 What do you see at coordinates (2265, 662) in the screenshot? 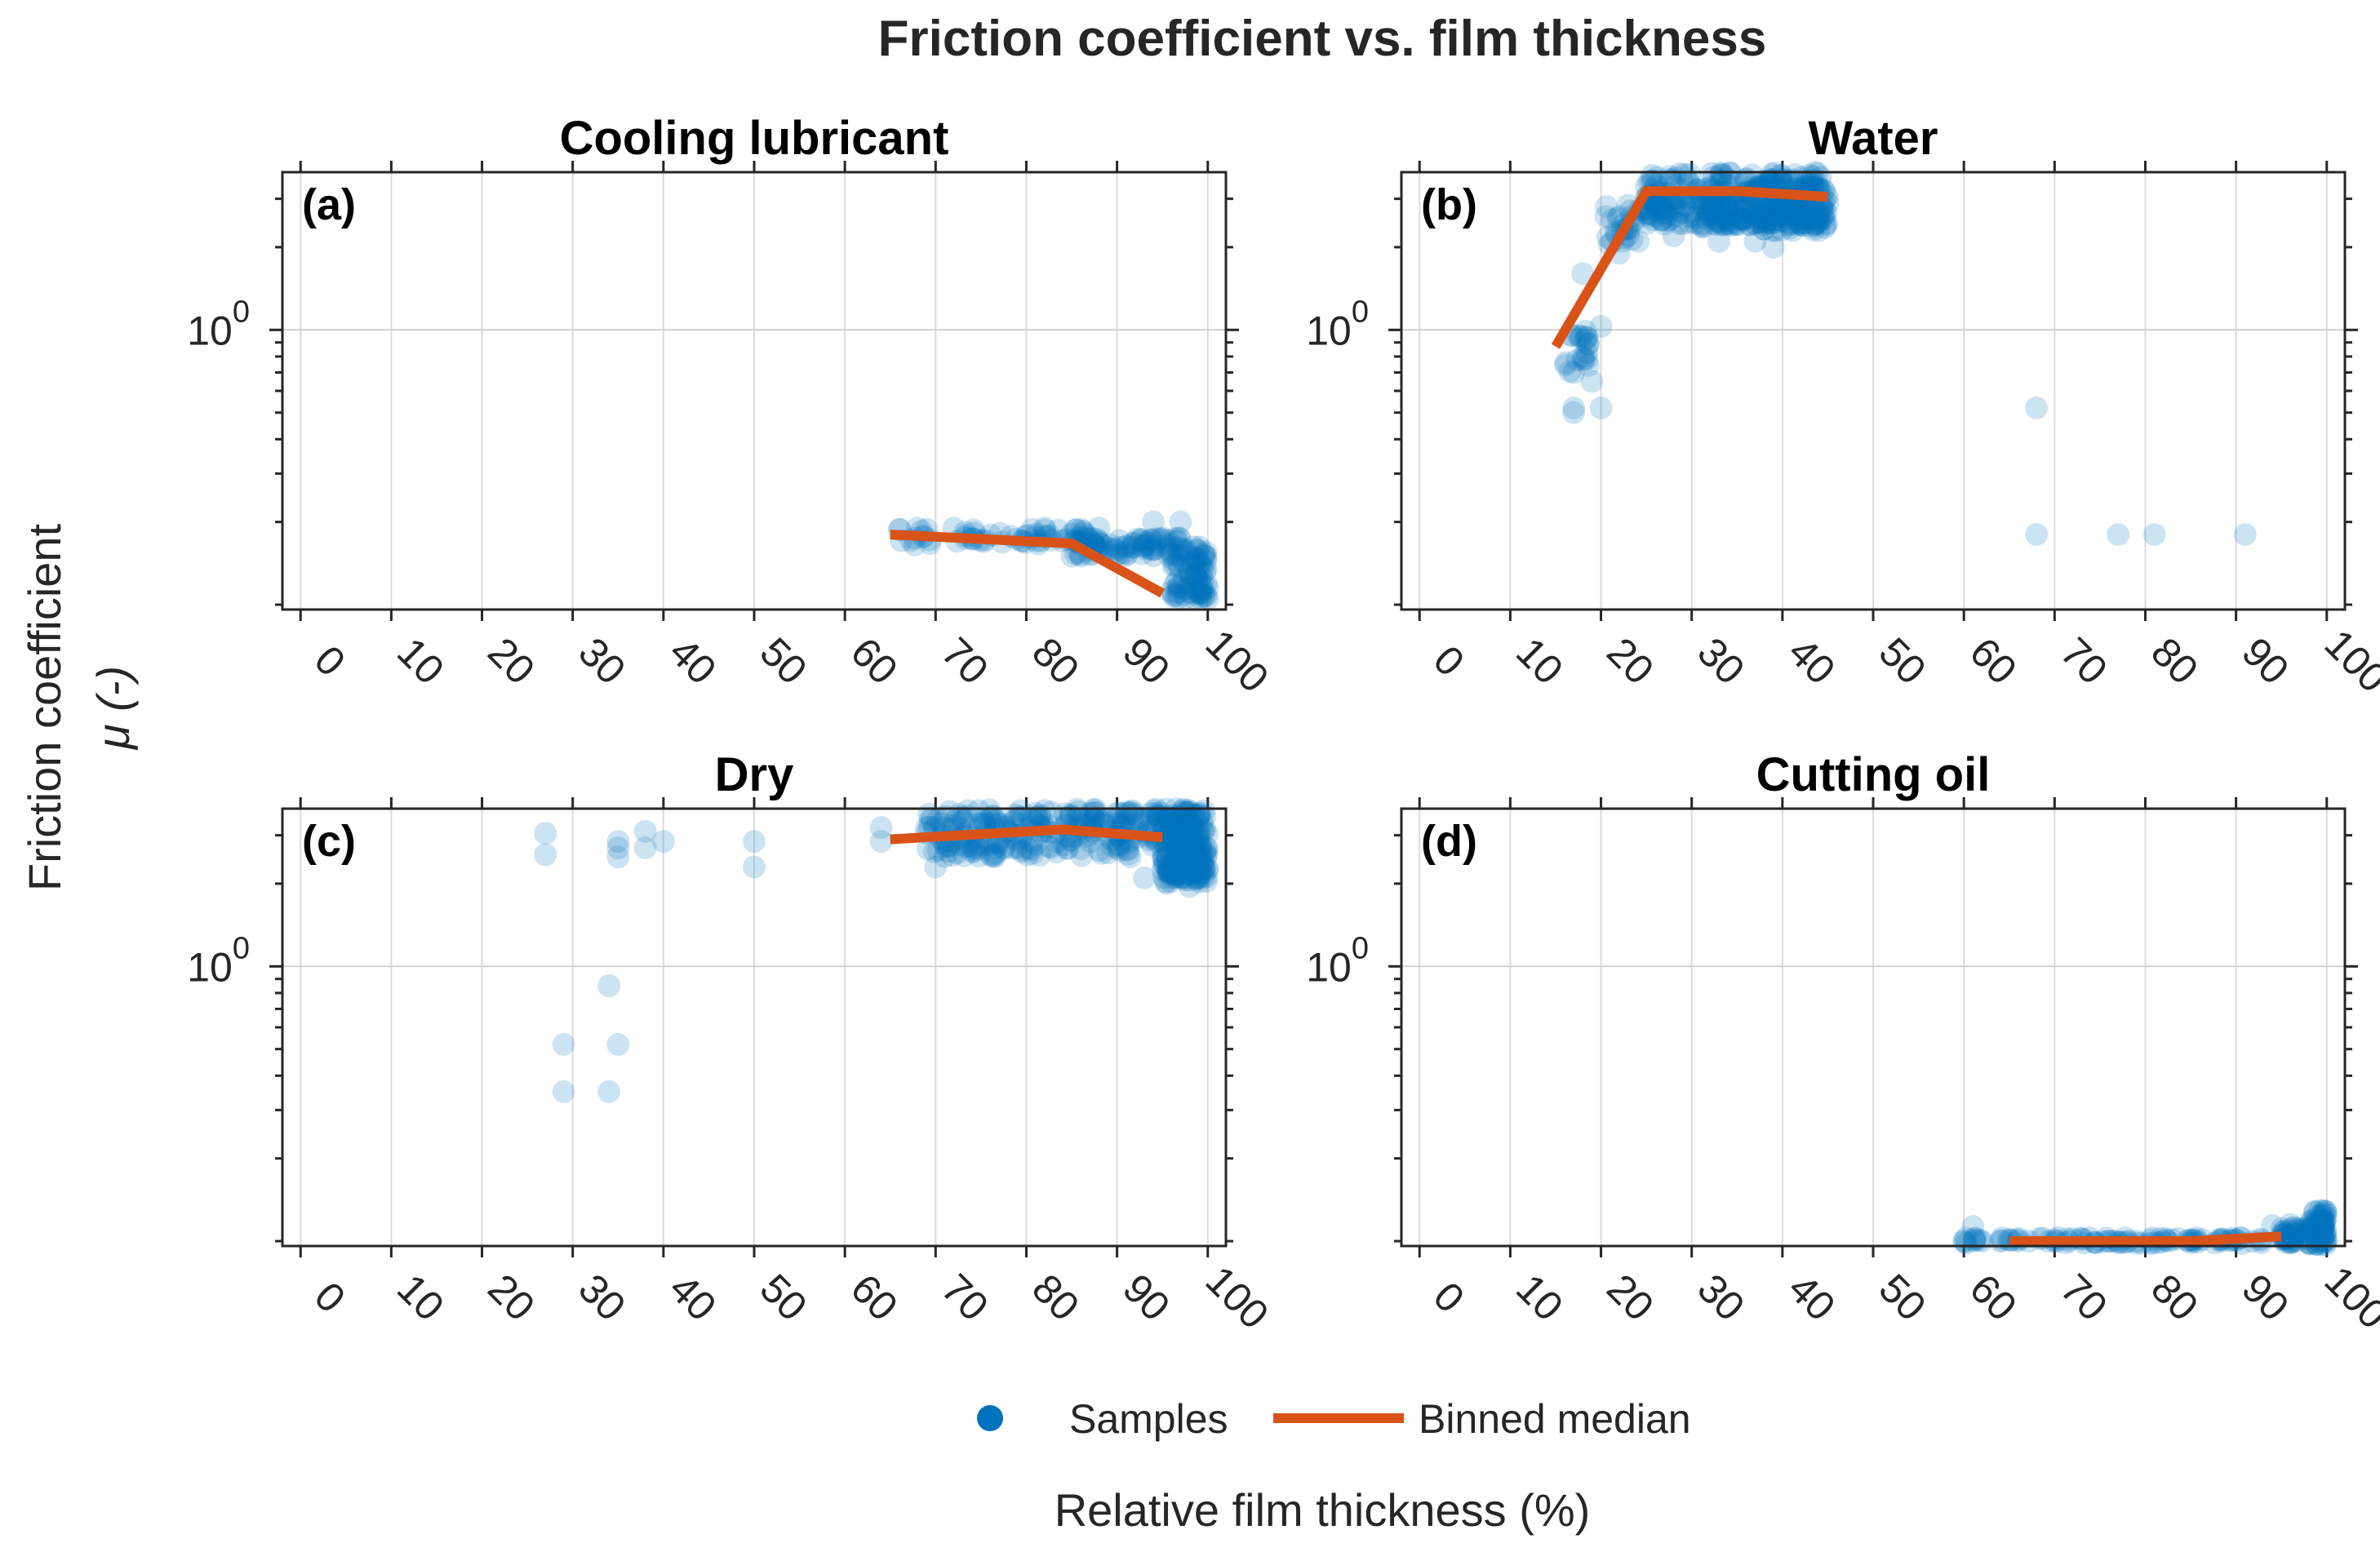
I see `x-tick-label: 90` at bounding box center [2265, 662].